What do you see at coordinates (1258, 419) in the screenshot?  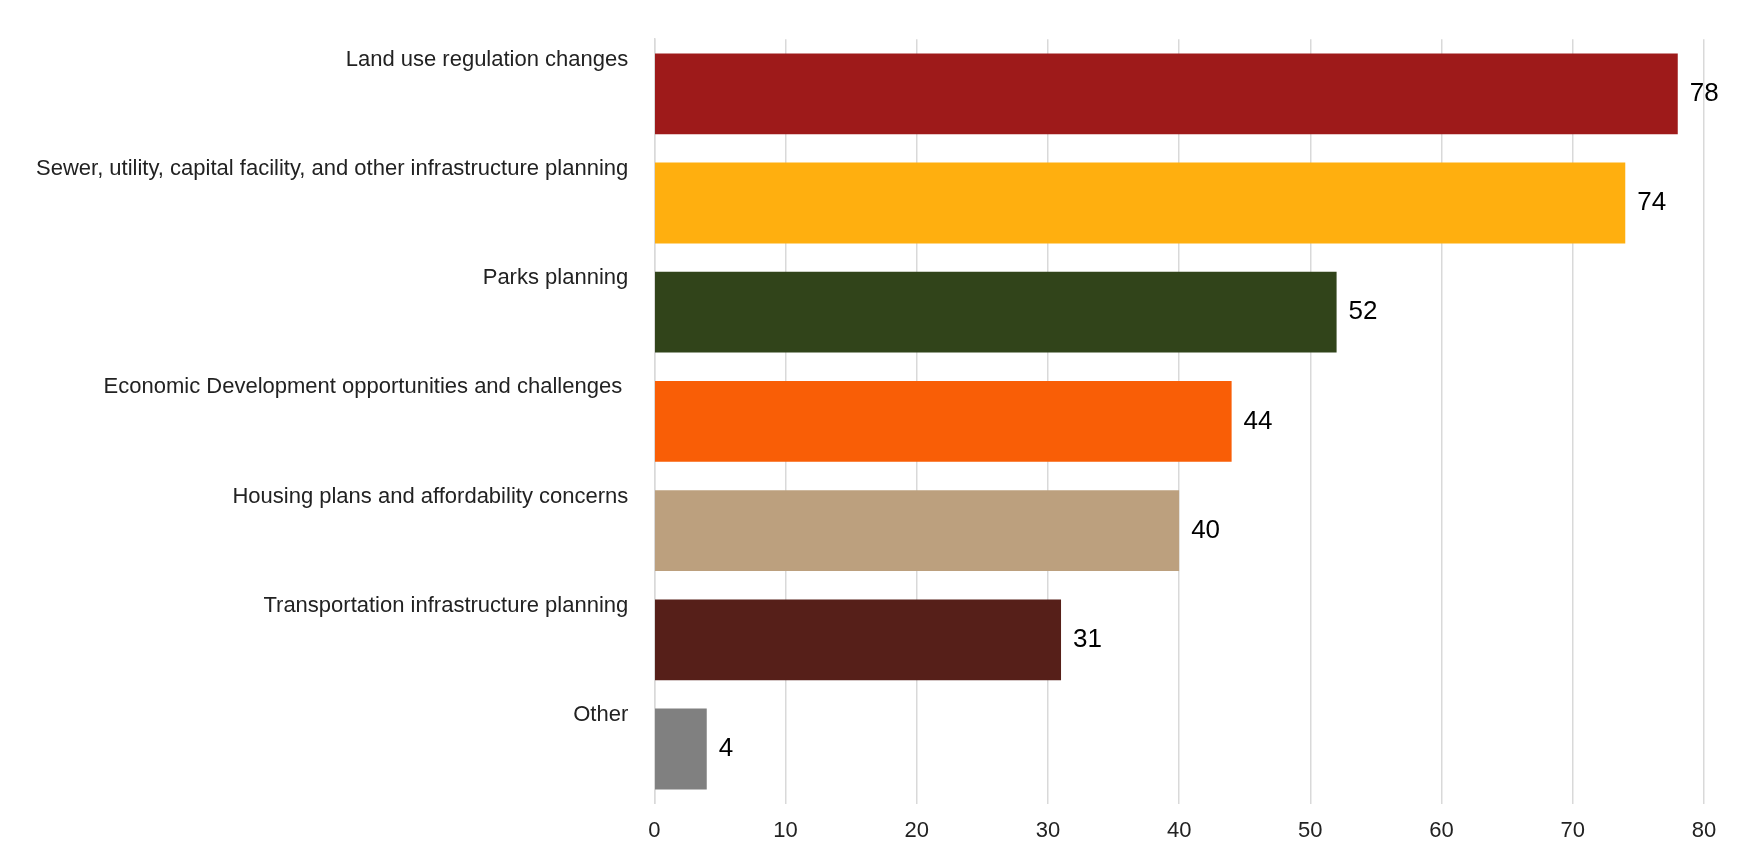 I see `data-label: 44` at bounding box center [1258, 419].